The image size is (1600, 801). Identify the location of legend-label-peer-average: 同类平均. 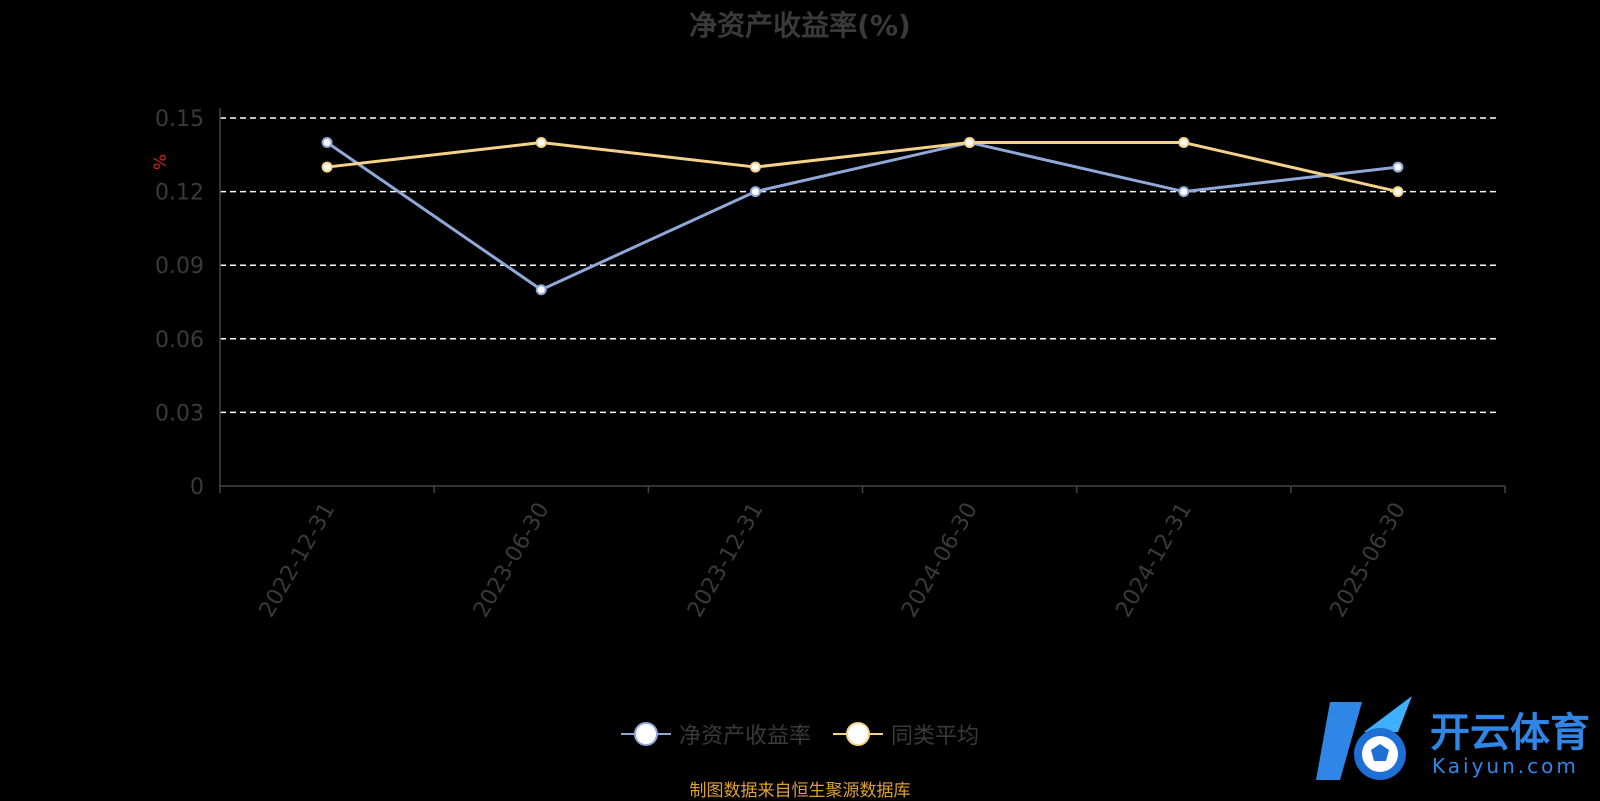
(935, 736).